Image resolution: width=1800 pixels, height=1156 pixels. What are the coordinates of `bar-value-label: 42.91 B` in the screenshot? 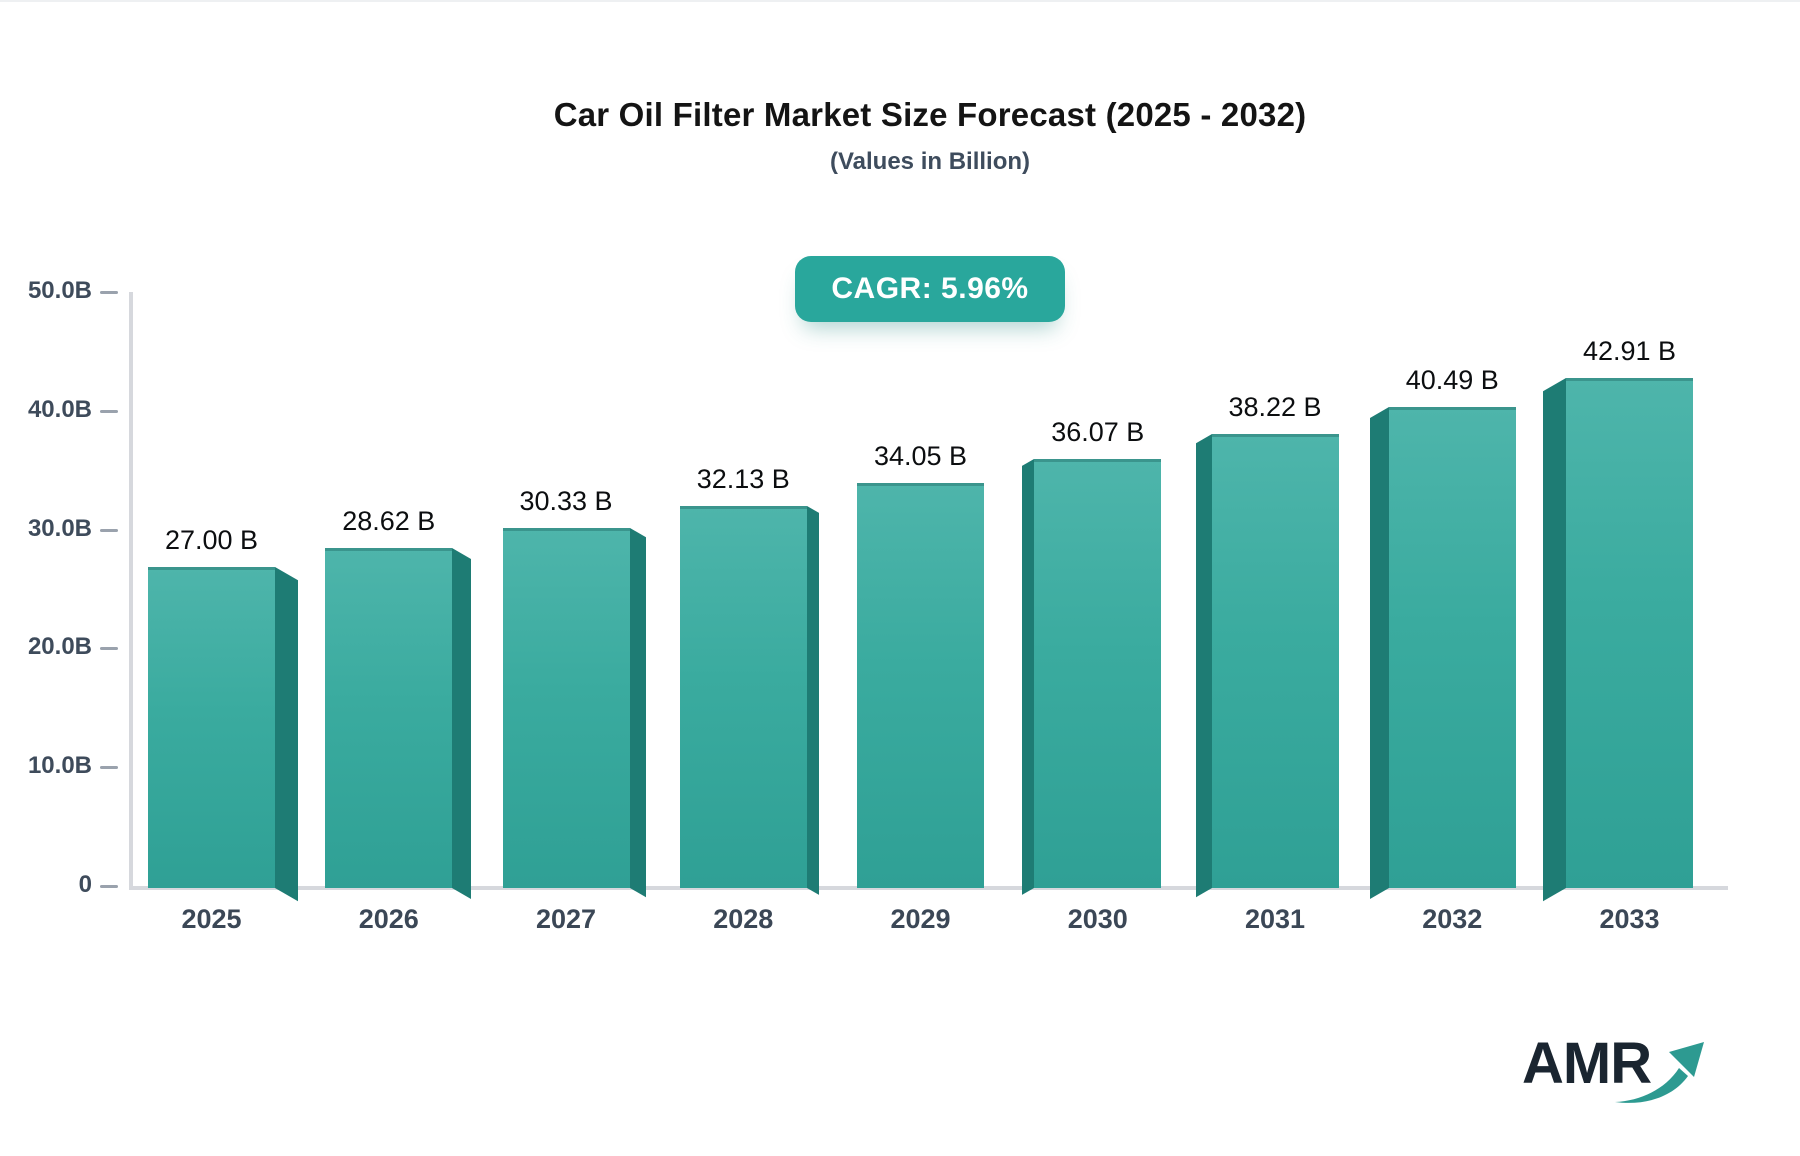 It's located at (1629, 351).